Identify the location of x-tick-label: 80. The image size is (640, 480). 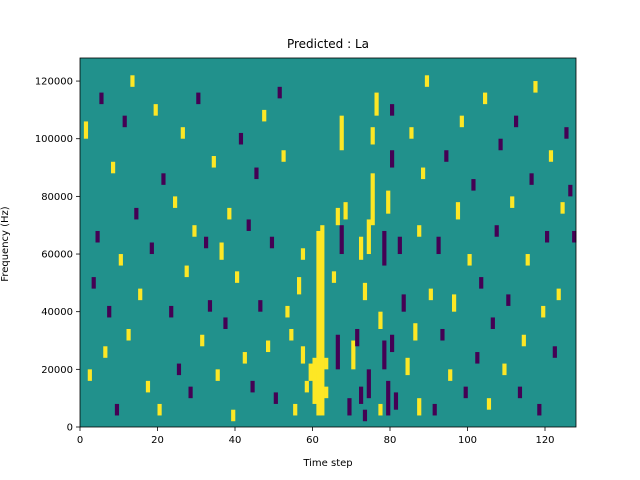
(390, 440).